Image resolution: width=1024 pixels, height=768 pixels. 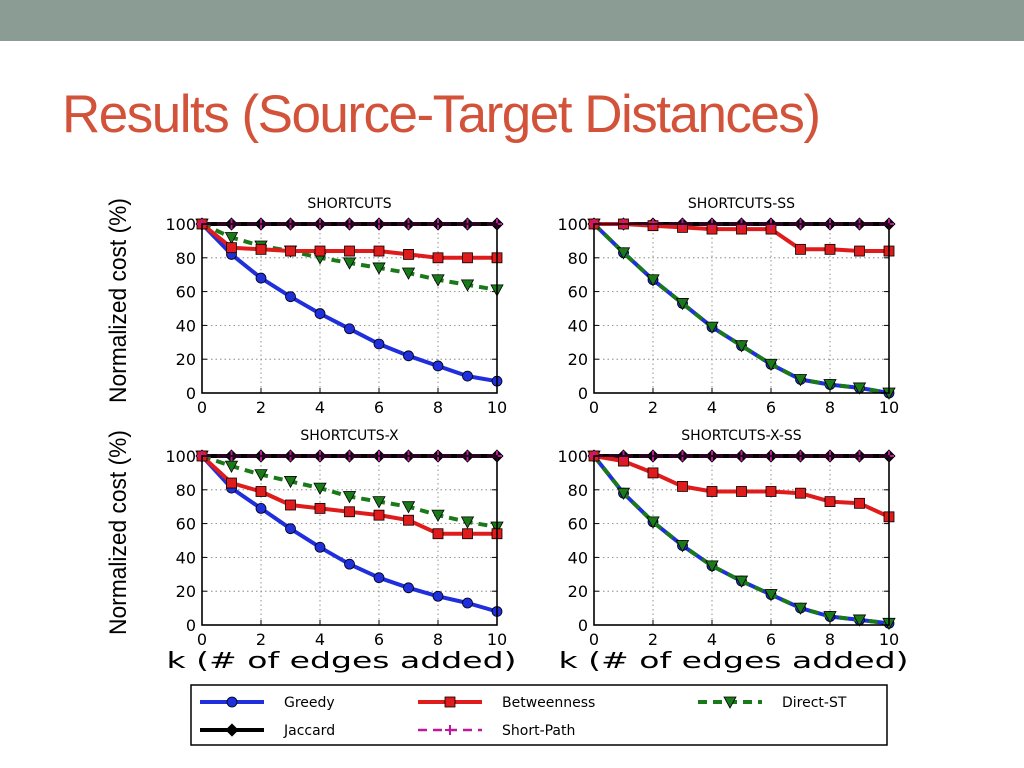 I want to click on chart-title: SHORTCUTS-X-SS, so click(x=741, y=436).